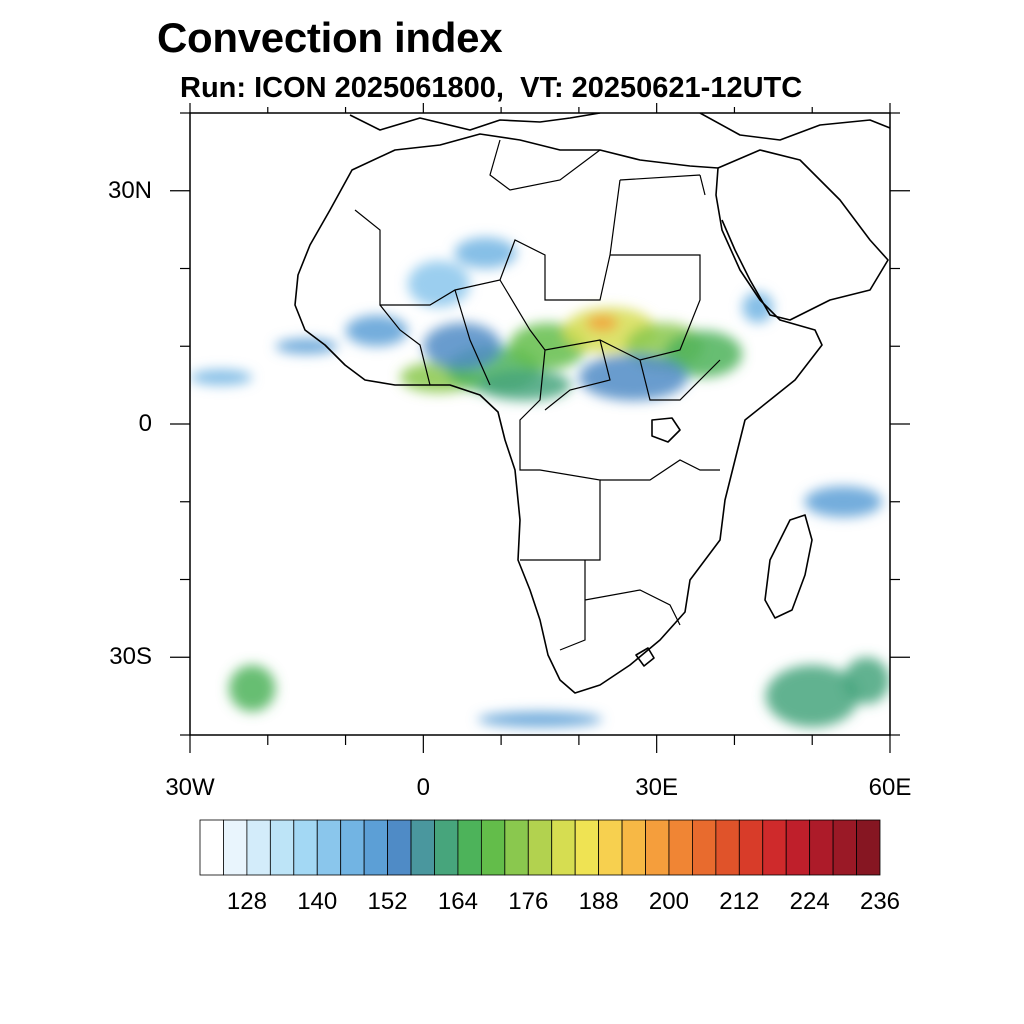 The width and height of the screenshot is (1024, 1024). Describe the element at coordinates (130, 657) in the screenshot. I see `y-tick-label: 30S` at that location.